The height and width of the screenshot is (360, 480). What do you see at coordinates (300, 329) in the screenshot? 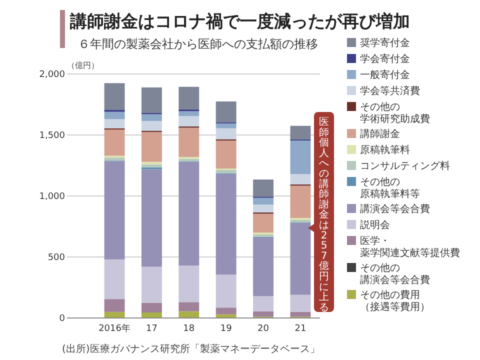
I see `x-tick-label: 21` at bounding box center [300, 329].